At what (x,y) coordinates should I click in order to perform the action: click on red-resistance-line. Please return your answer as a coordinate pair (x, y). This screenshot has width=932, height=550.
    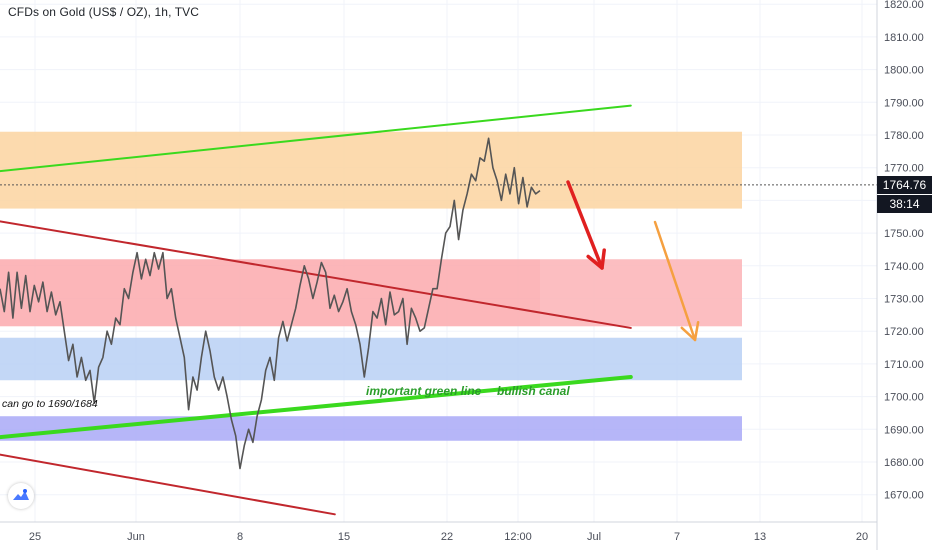
    Looking at the image, I should click on (316, 274).